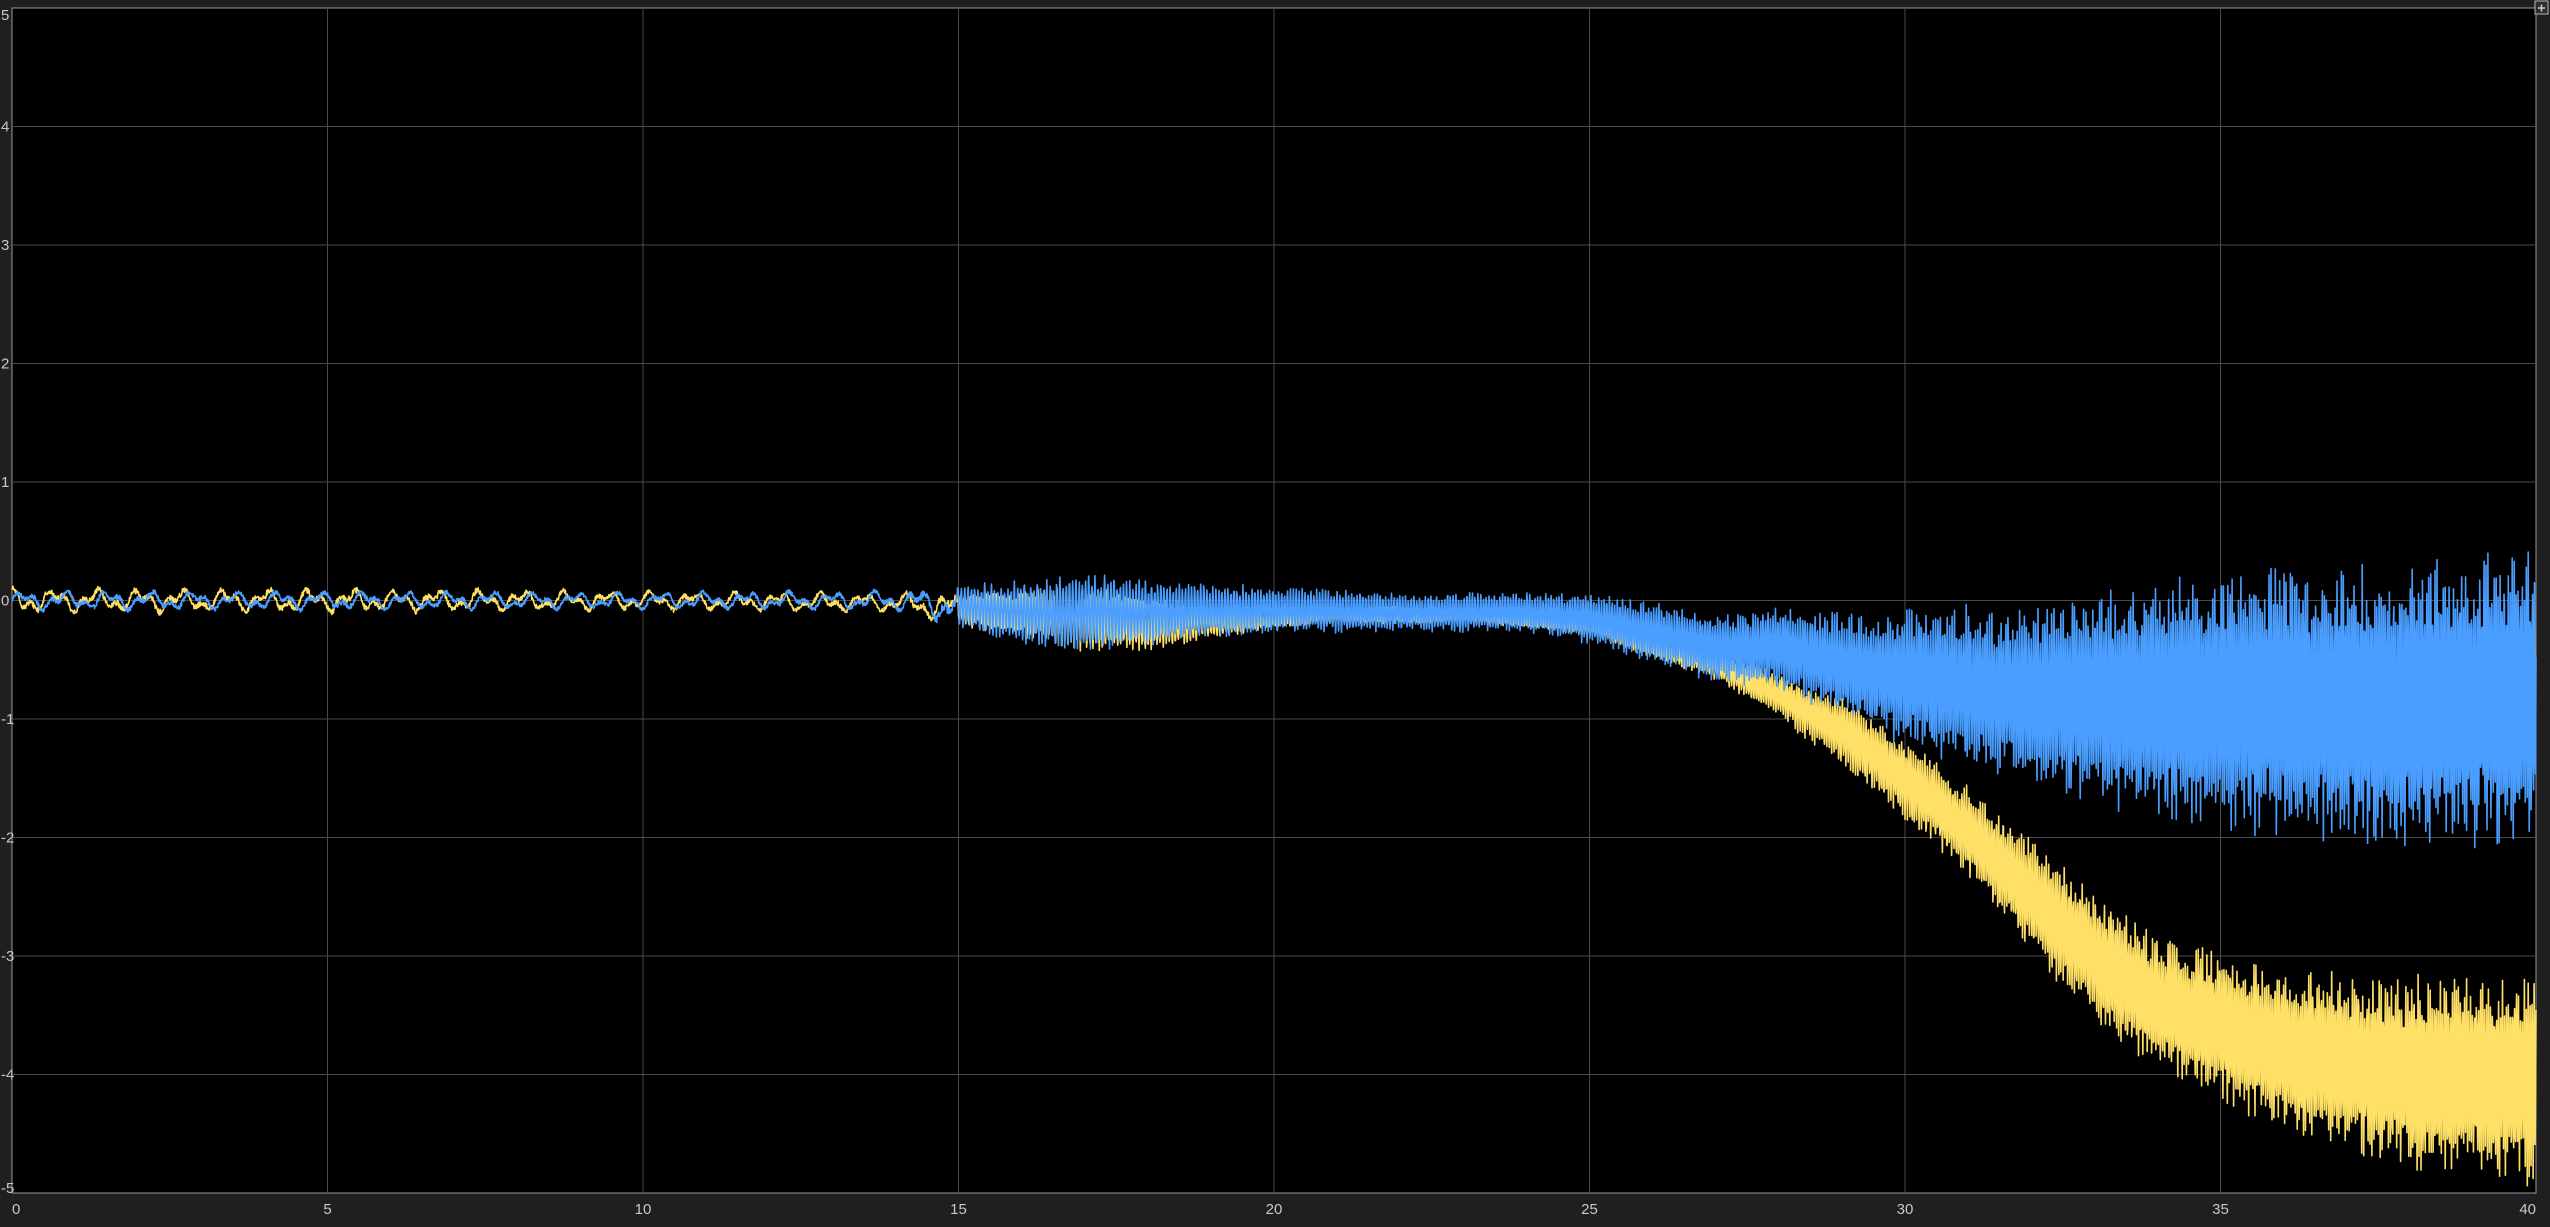  I want to click on x-tick-label: 30, so click(1905, 1209).